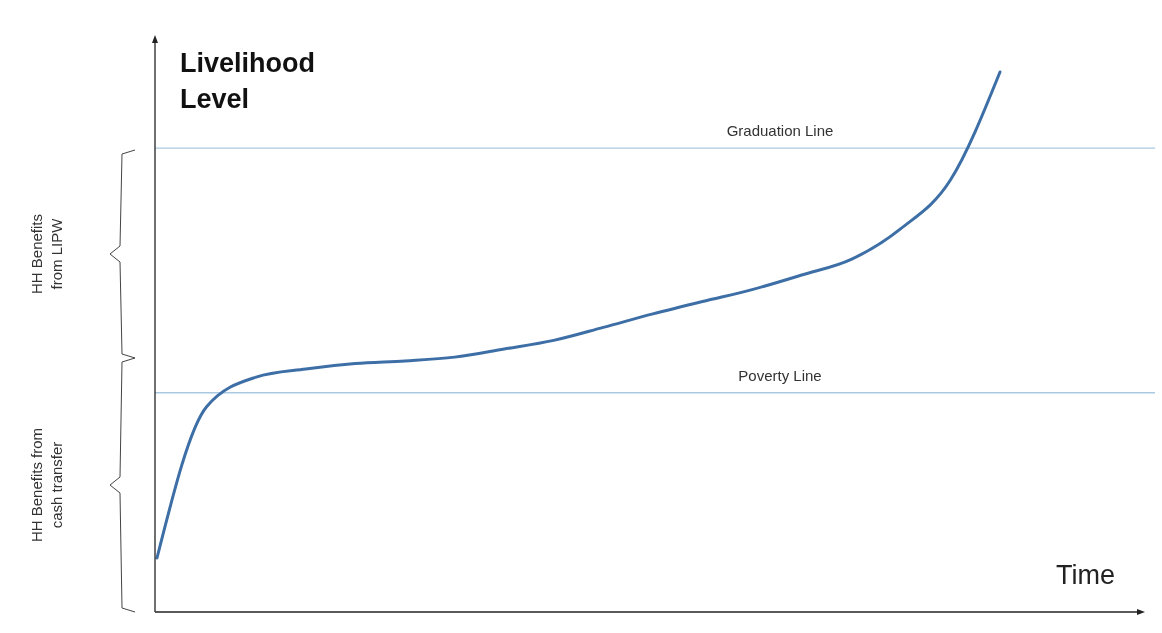  I want to click on x-axis-title: Time, so click(1085, 575).